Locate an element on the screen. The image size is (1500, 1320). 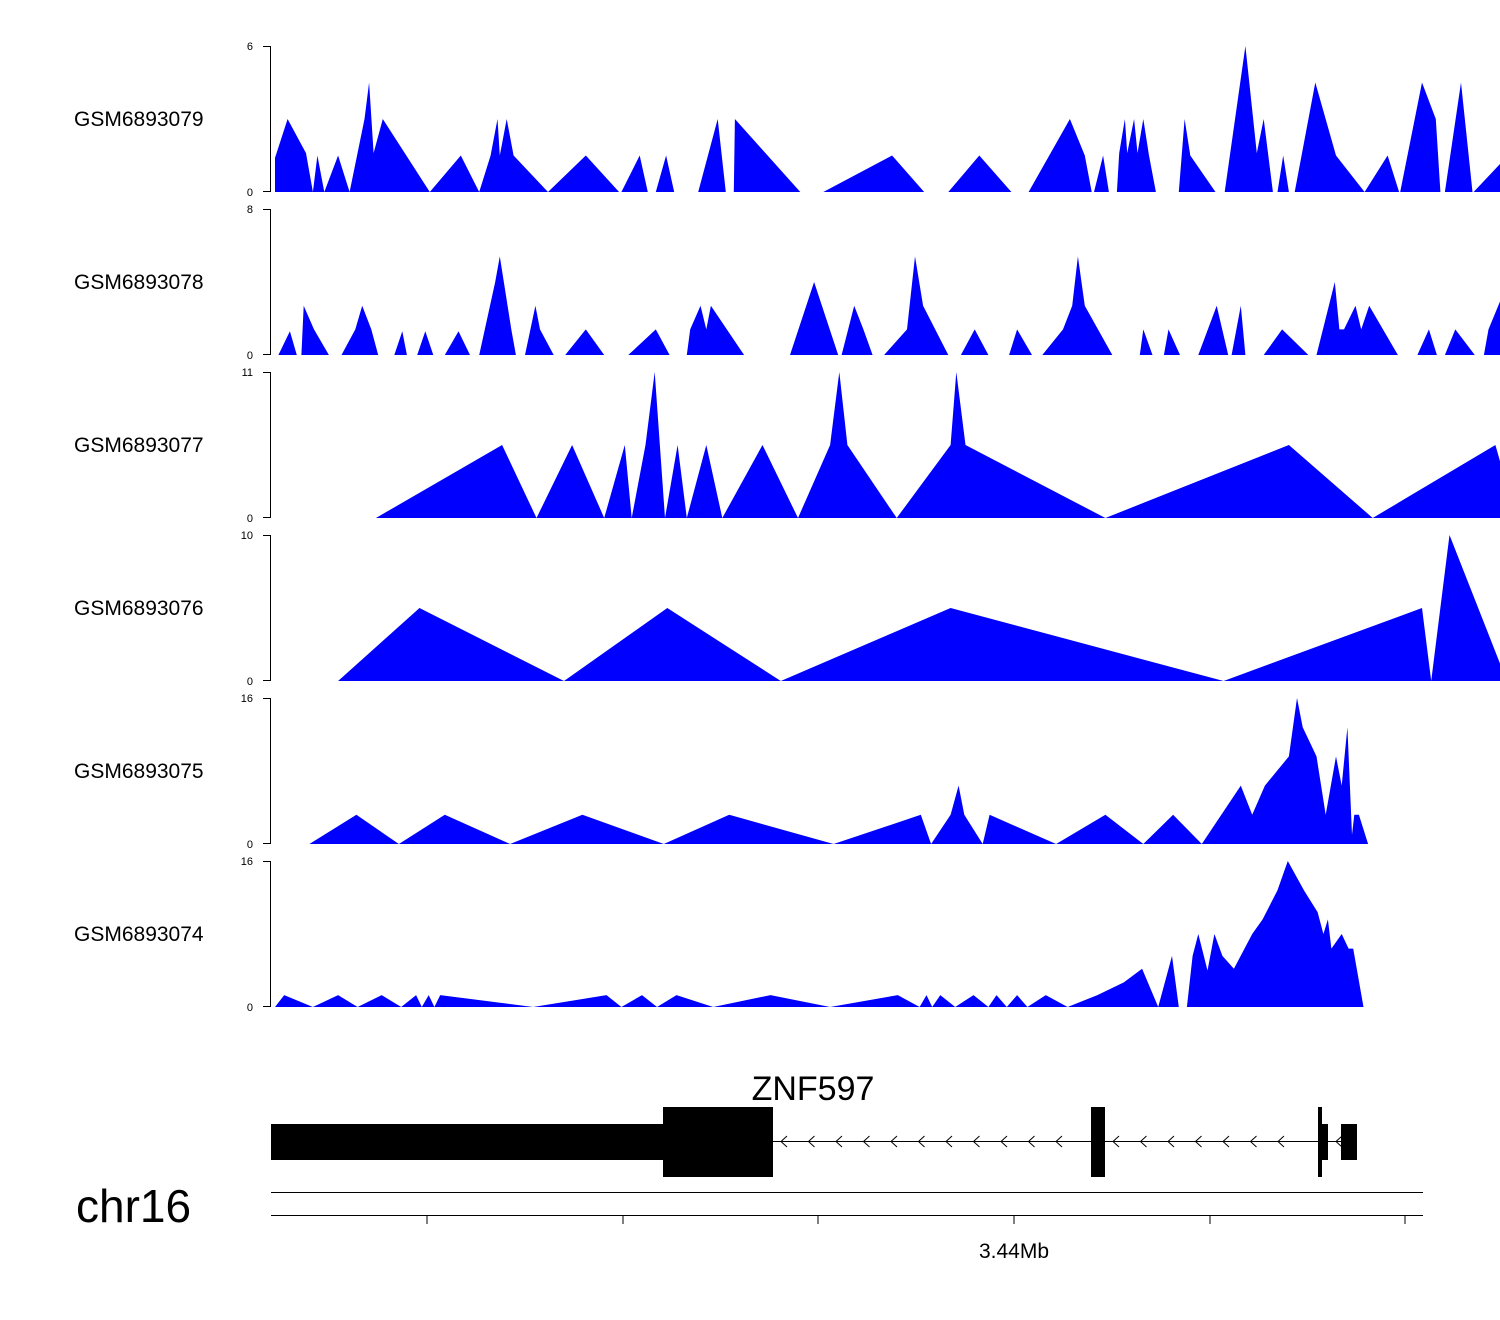
axis-tick-label: 3.44Mb is located at coordinates (1014, 1251).